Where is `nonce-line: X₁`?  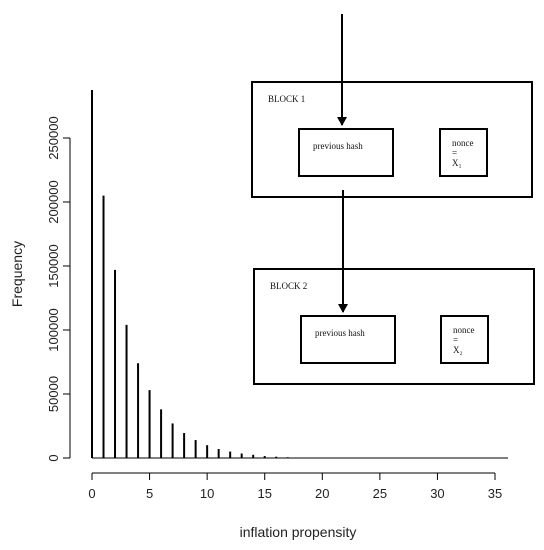 nonce-line: X₁ is located at coordinates (457, 163).